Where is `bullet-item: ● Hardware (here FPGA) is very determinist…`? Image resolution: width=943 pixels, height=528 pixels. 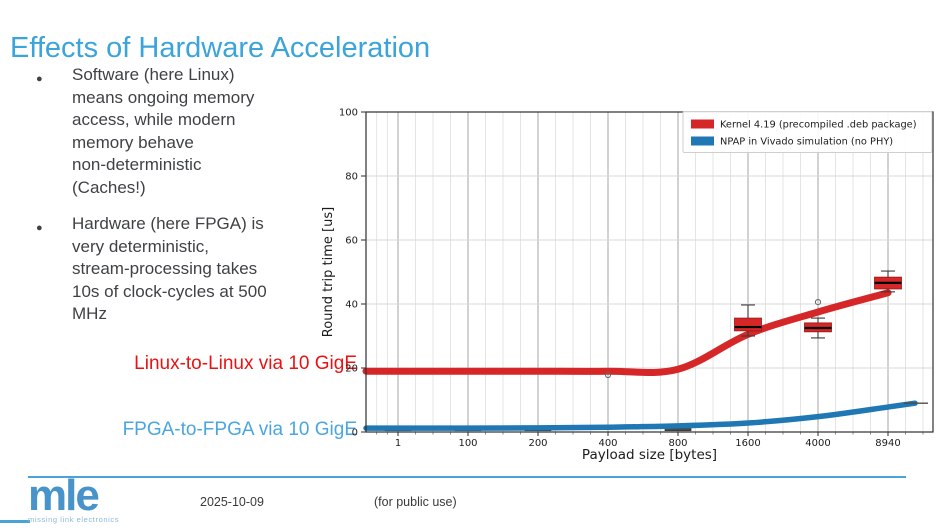
bullet-item: ● Hardware (here FPGA) is very determinist… is located at coordinates (182, 269).